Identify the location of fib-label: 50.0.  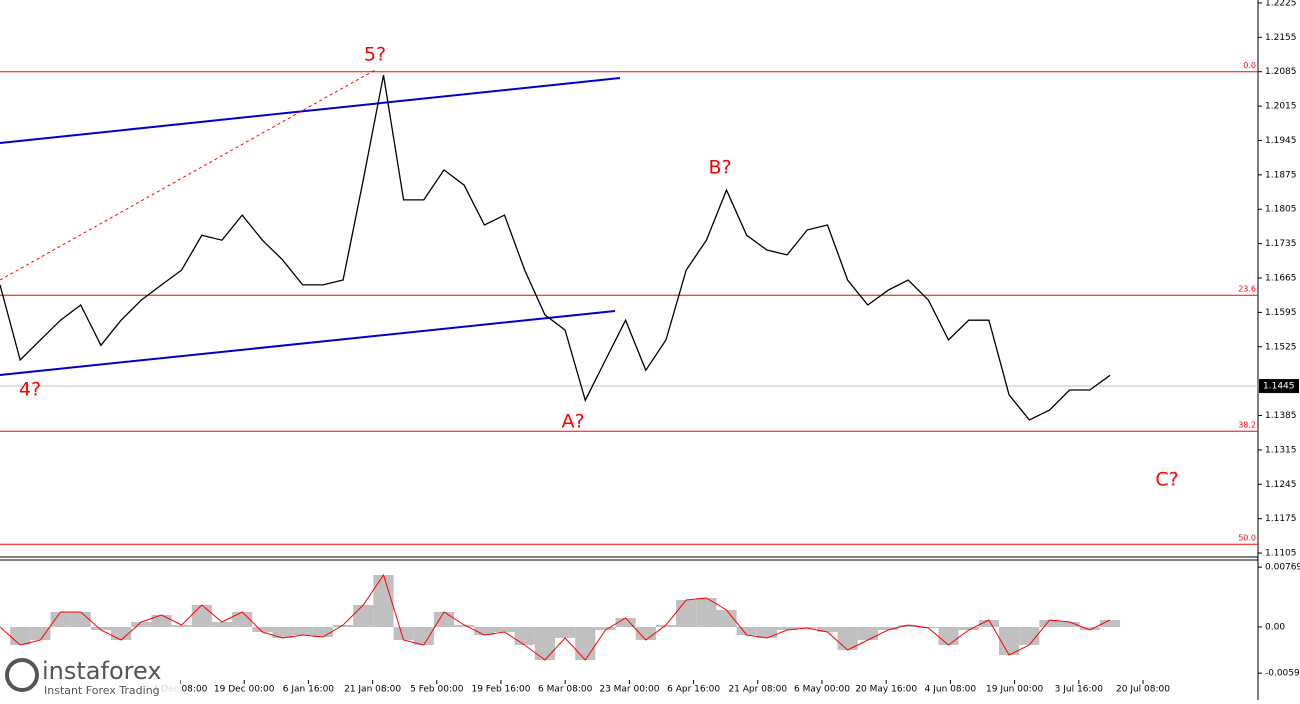
(1247, 538).